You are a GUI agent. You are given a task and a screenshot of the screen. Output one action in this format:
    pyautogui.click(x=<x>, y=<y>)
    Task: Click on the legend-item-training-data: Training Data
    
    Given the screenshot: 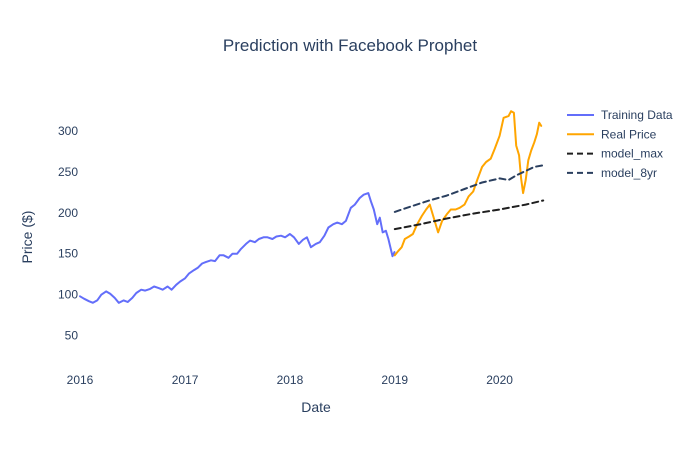 What is the action you would take?
    pyautogui.click(x=620, y=115)
    